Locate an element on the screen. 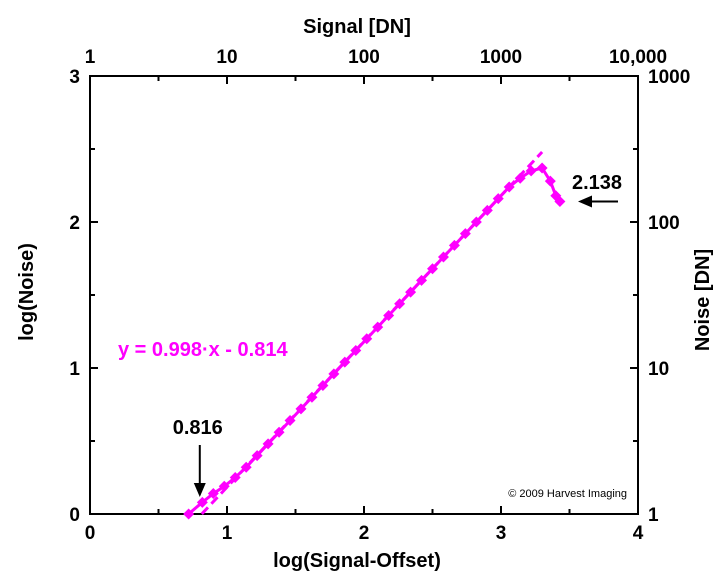  y2-tick-label: 100 is located at coordinates (664, 223).